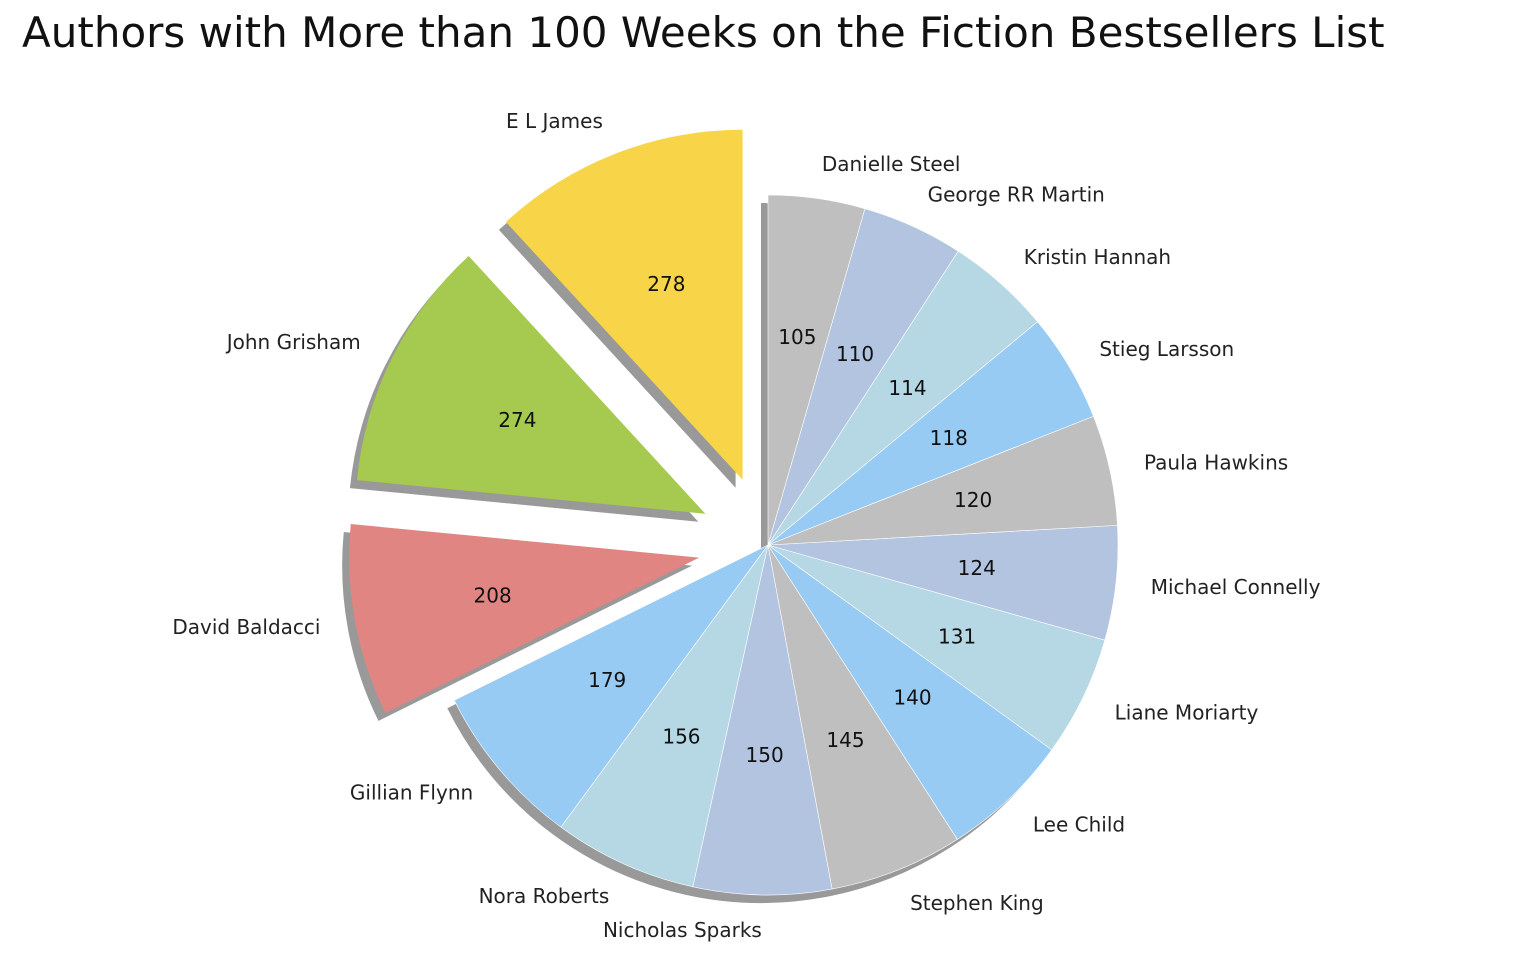 Image resolution: width=1528 pixels, height=958 pixels. I want to click on pie-slice-john-grisham, so click(531, 384).